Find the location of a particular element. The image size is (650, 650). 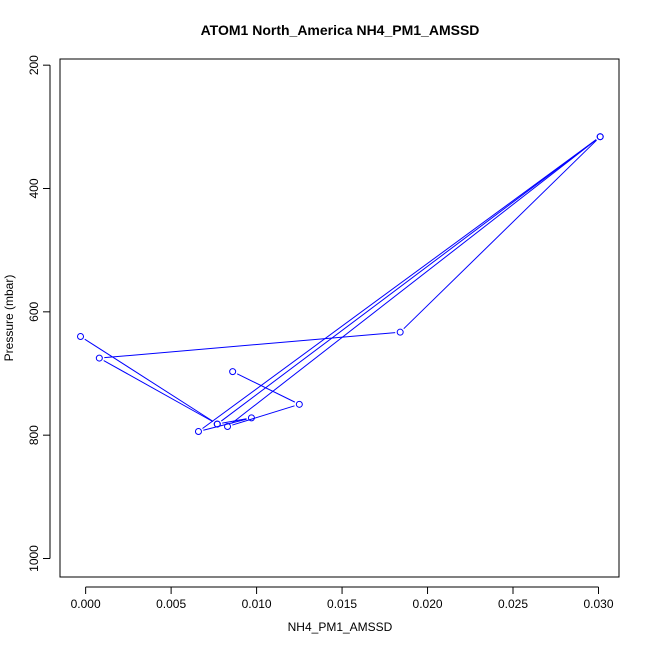

x-tick-label: 0.005 is located at coordinates (171, 604).